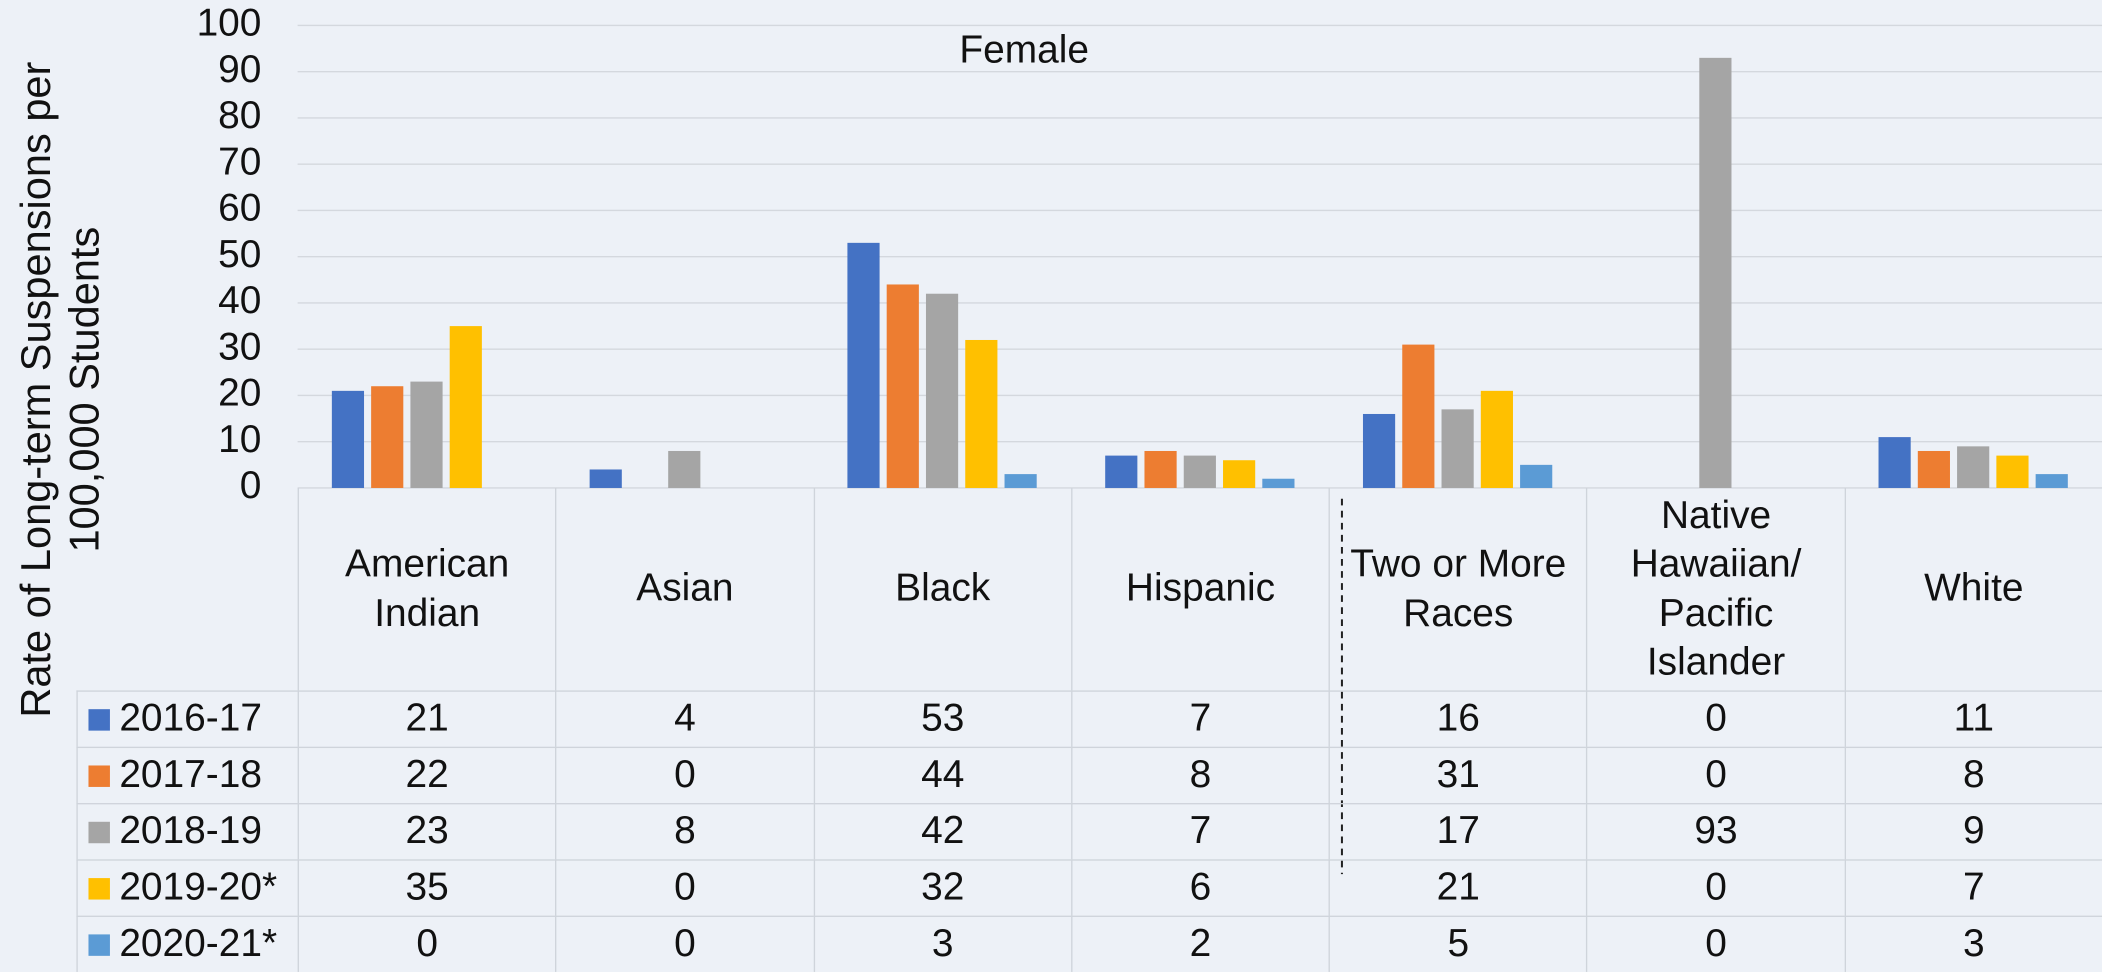 This screenshot has width=2102, height=972. Describe the element at coordinates (239, 115) in the screenshot. I see `y-tick-label: 80` at that location.